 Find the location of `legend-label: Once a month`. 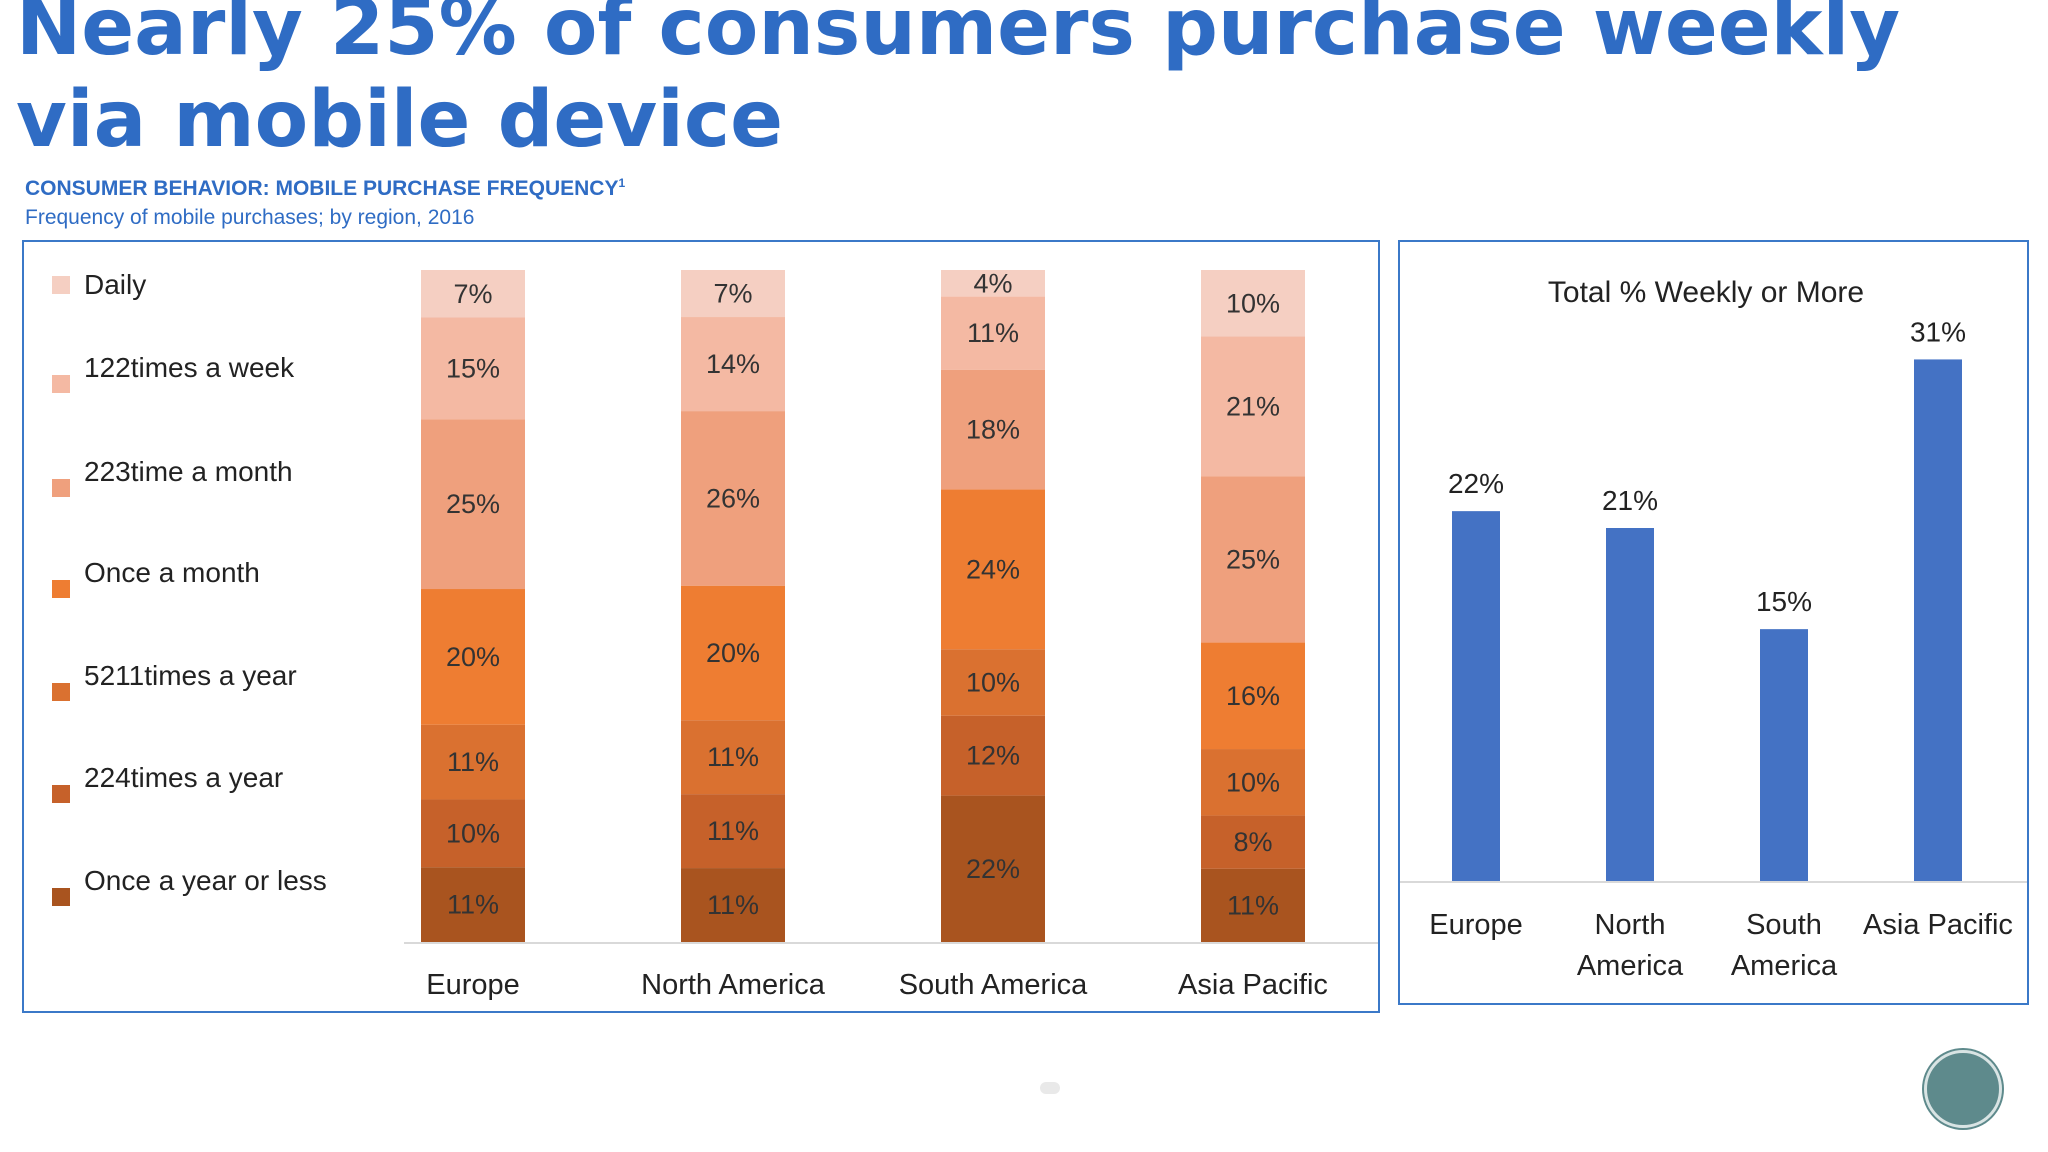

legend-label: Once a month is located at coordinates (172, 572).